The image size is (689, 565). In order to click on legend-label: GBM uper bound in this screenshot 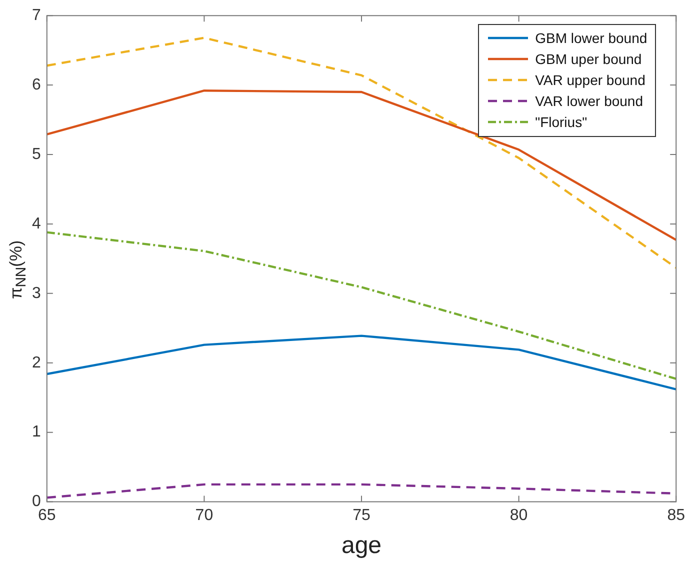, I will do `click(588, 59)`.